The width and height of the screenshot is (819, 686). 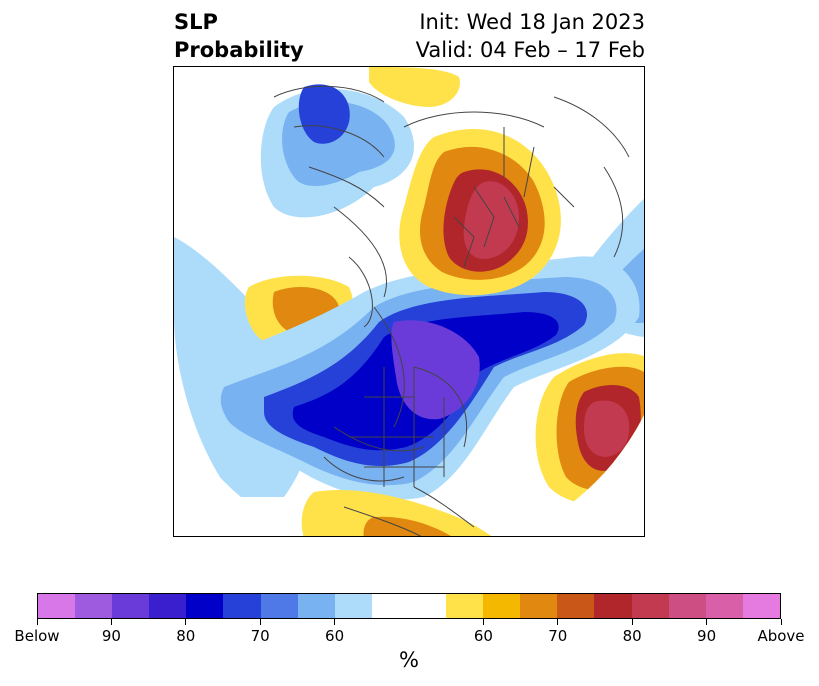 I want to click on title-product: Probability, so click(x=239, y=50).